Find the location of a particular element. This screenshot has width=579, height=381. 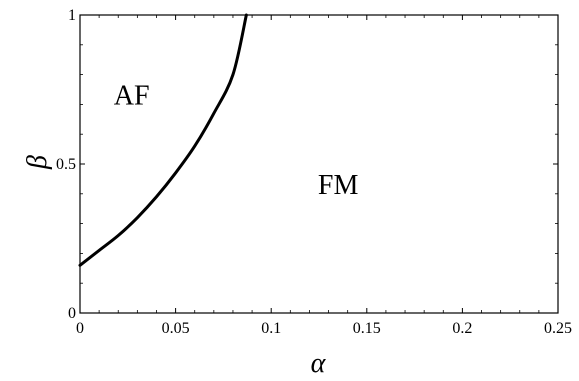

x-tick-label: 0.05 is located at coordinates (176, 328).